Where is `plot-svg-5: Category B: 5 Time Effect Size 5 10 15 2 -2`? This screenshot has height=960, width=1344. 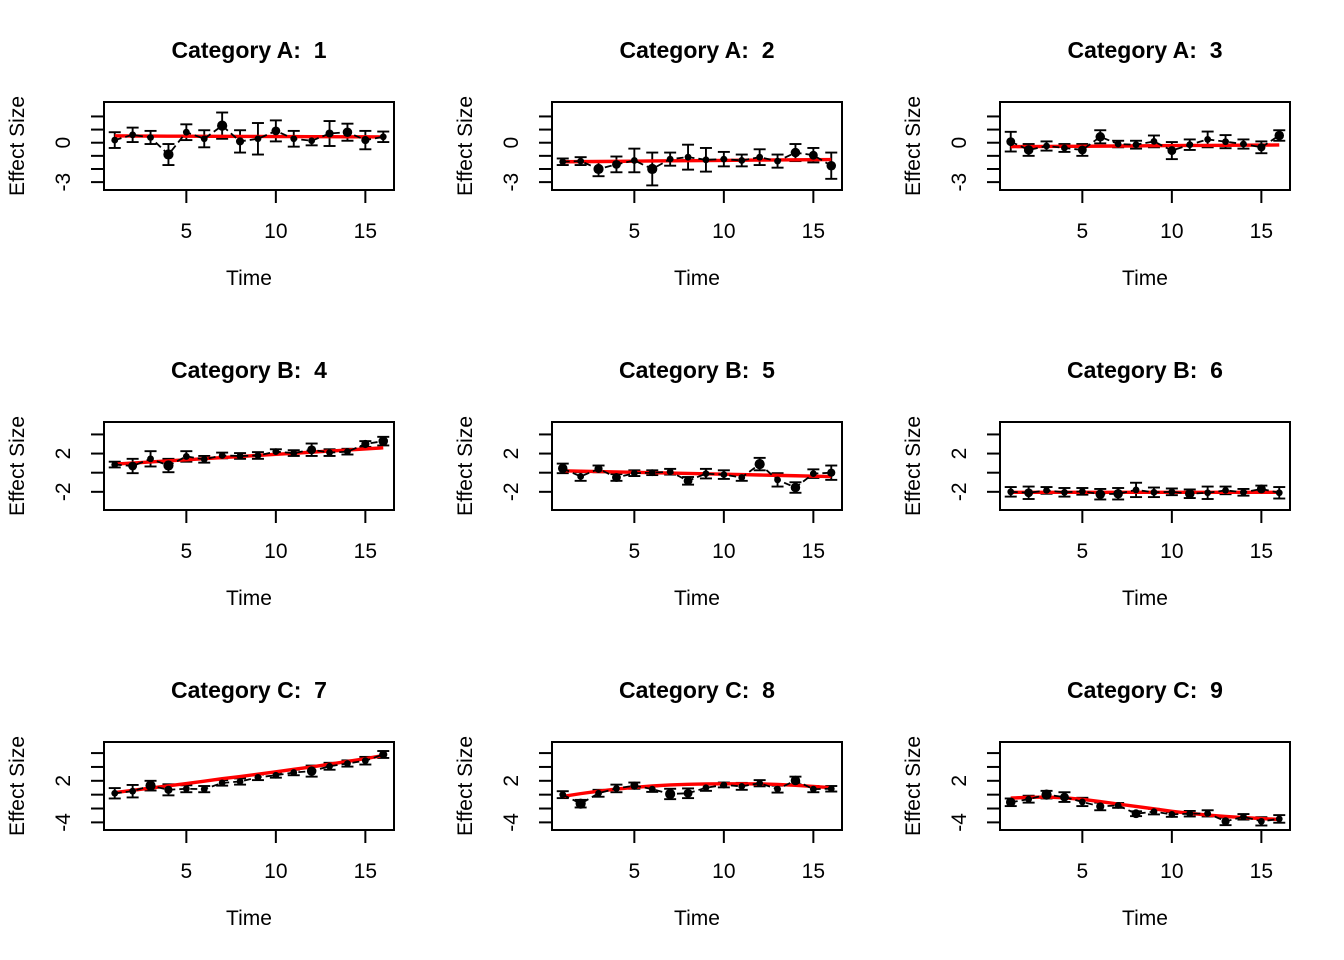 plot-svg-5: Category B: 5 Time Effect Size 5 10 15 2 -2 is located at coordinates (648, 483).